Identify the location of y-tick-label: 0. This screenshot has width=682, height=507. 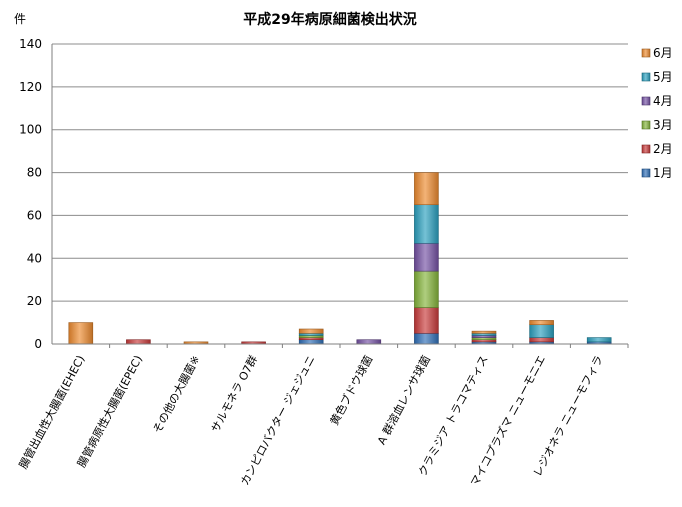
(38, 344).